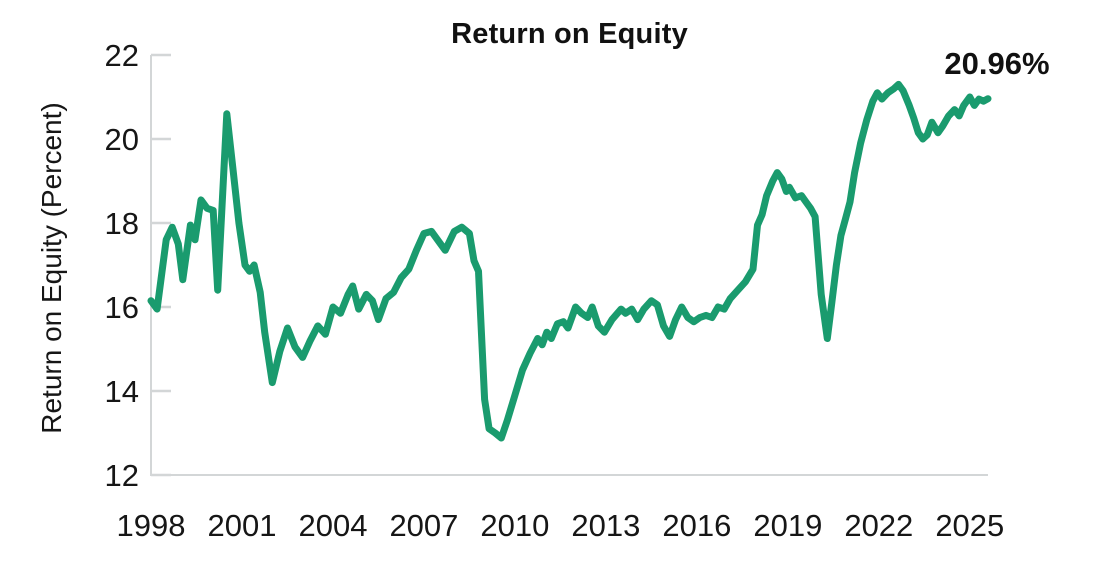 This screenshot has width=1100, height=568. What do you see at coordinates (696, 525) in the screenshot?
I see `x-tick-label: 2016` at bounding box center [696, 525].